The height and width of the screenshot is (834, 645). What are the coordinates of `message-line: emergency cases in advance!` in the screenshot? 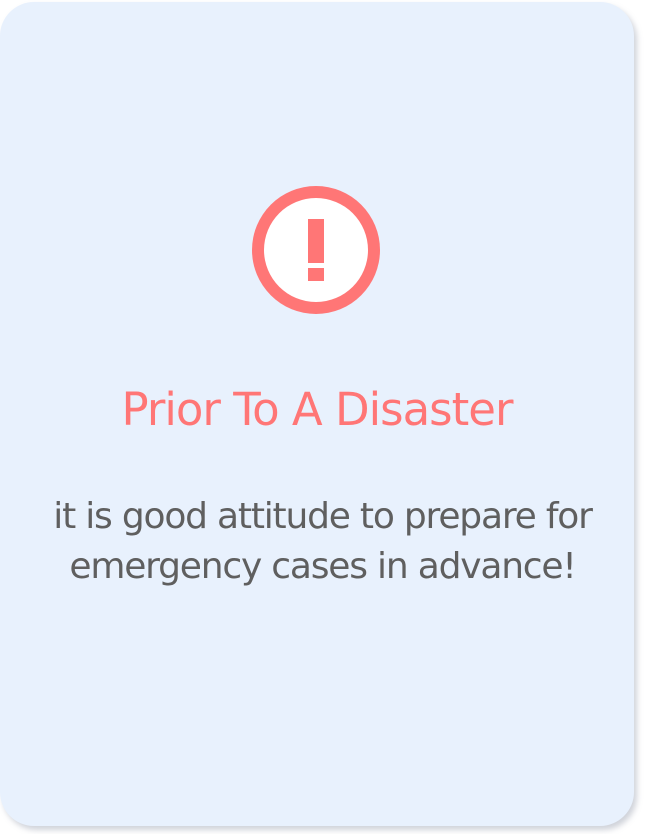 It's located at (322, 566).